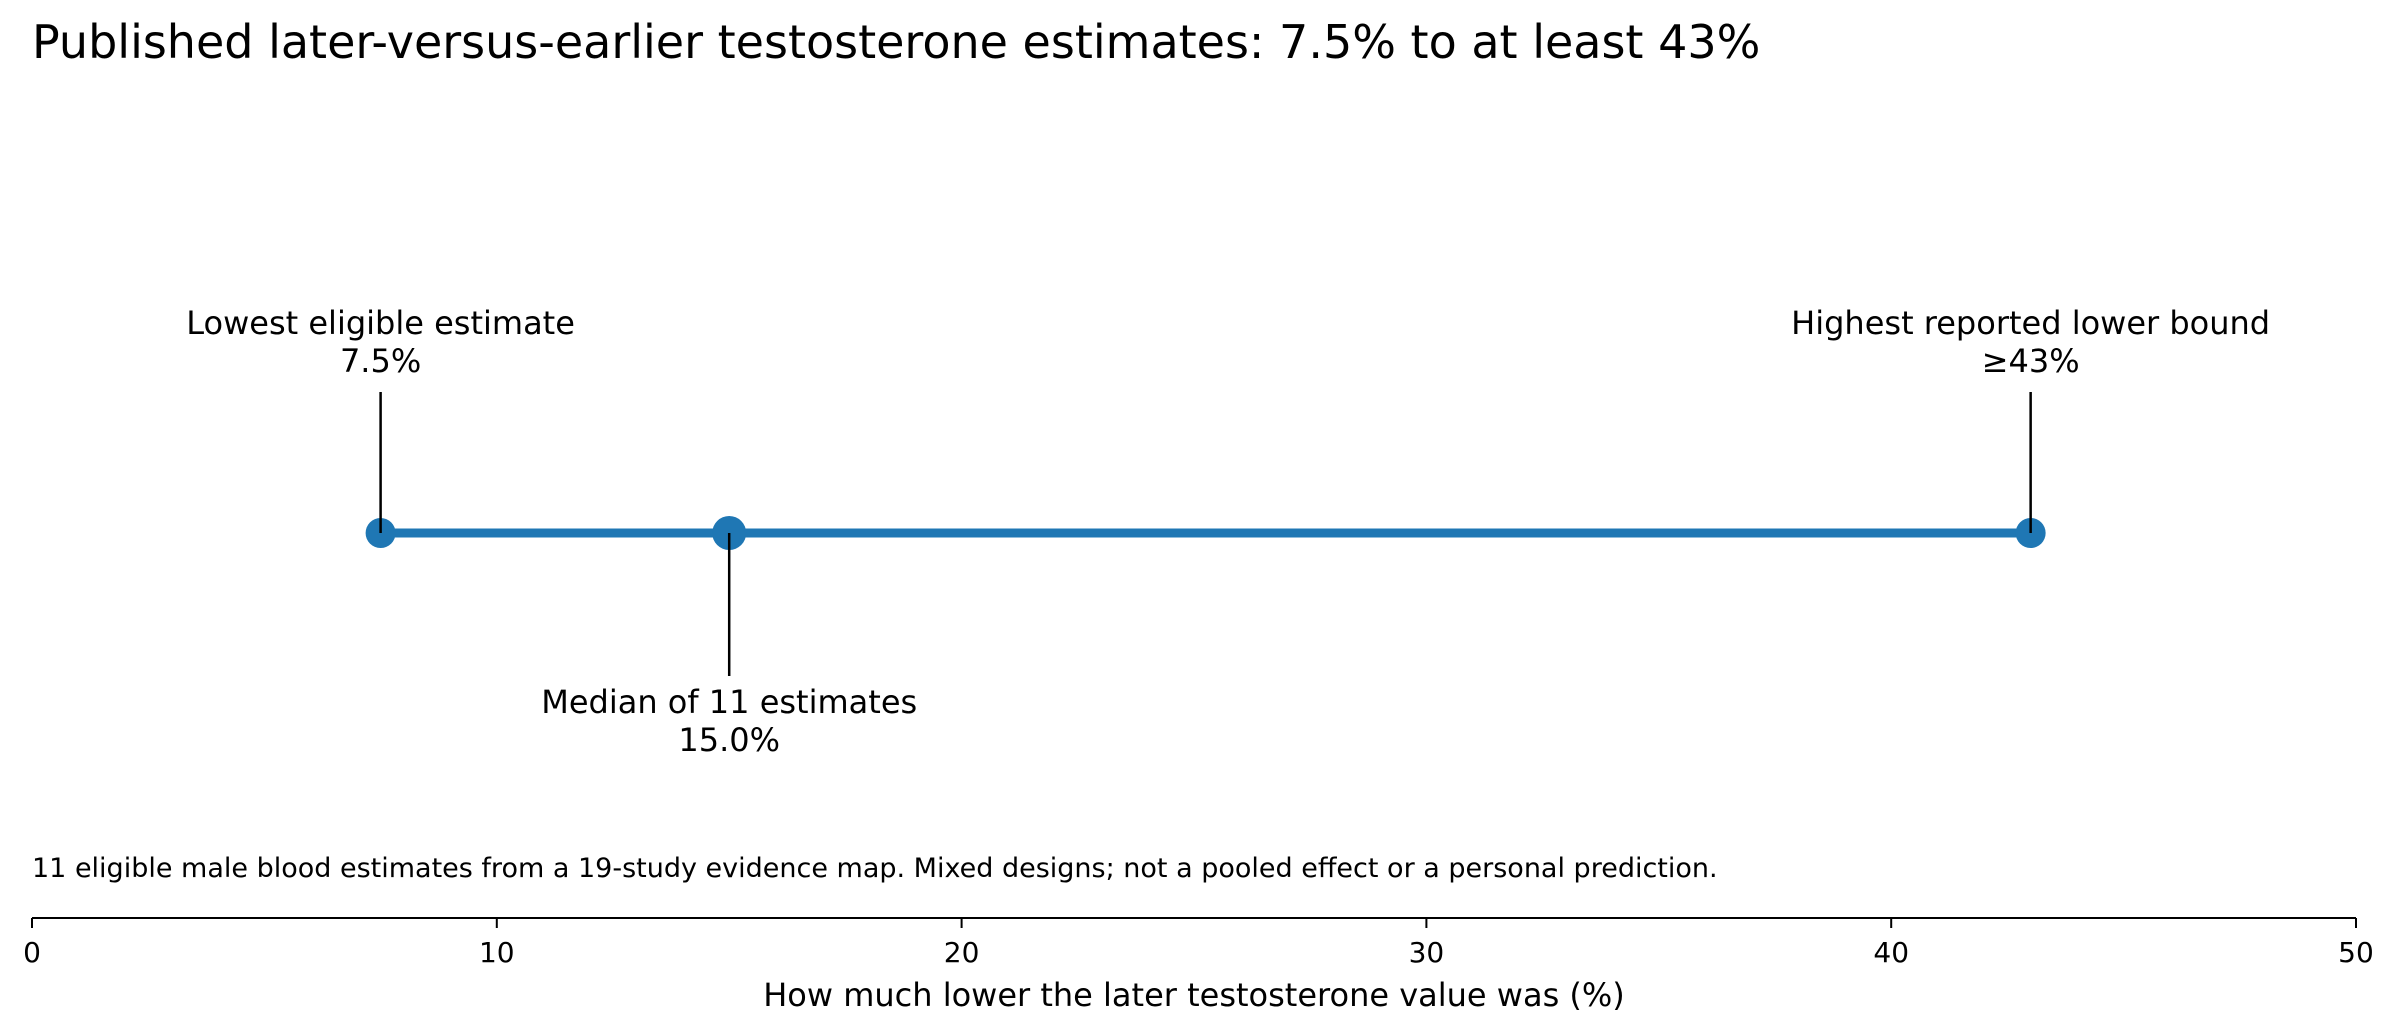 This screenshot has width=2398, height=1035. What do you see at coordinates (729, 702) in the screenshot?
I see `annotation-label-median: Median of 11 estimates` at bounding box center [729, 702].